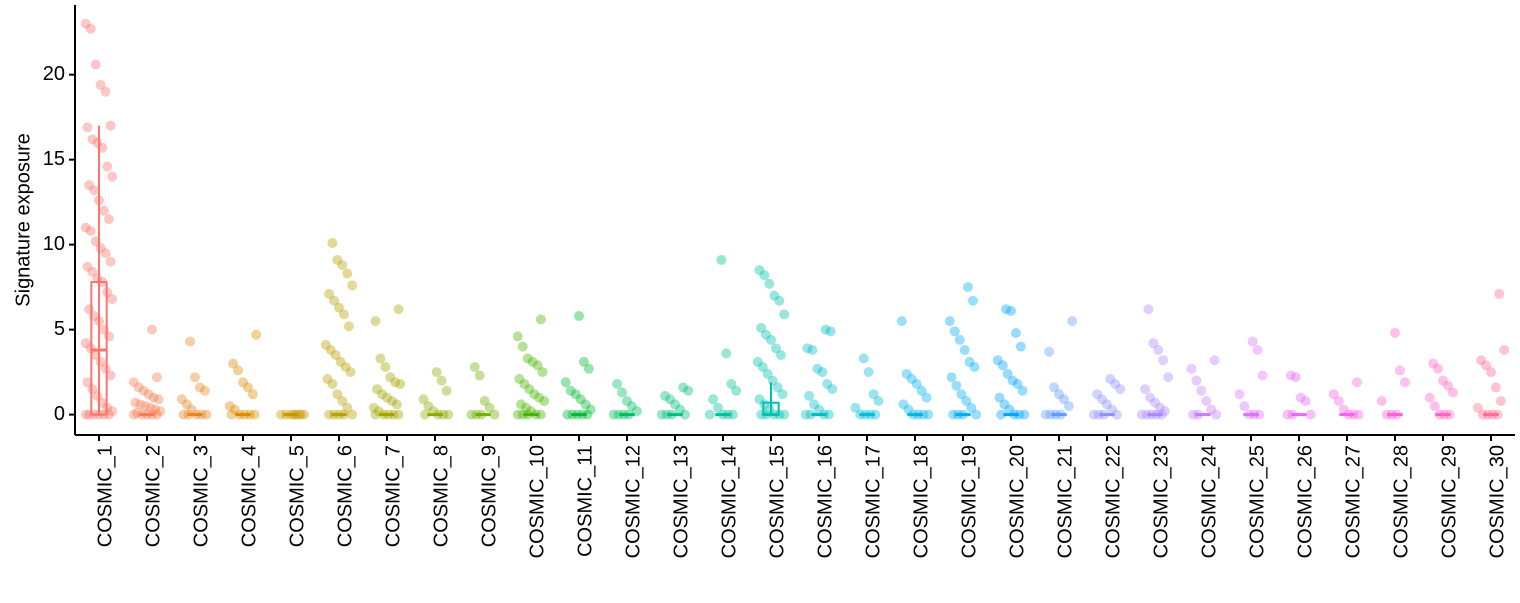  What do you see at coordinates (54, 74) in the screenshot?
I see `y-tick-label: 20` at bounding box center [54, 74].